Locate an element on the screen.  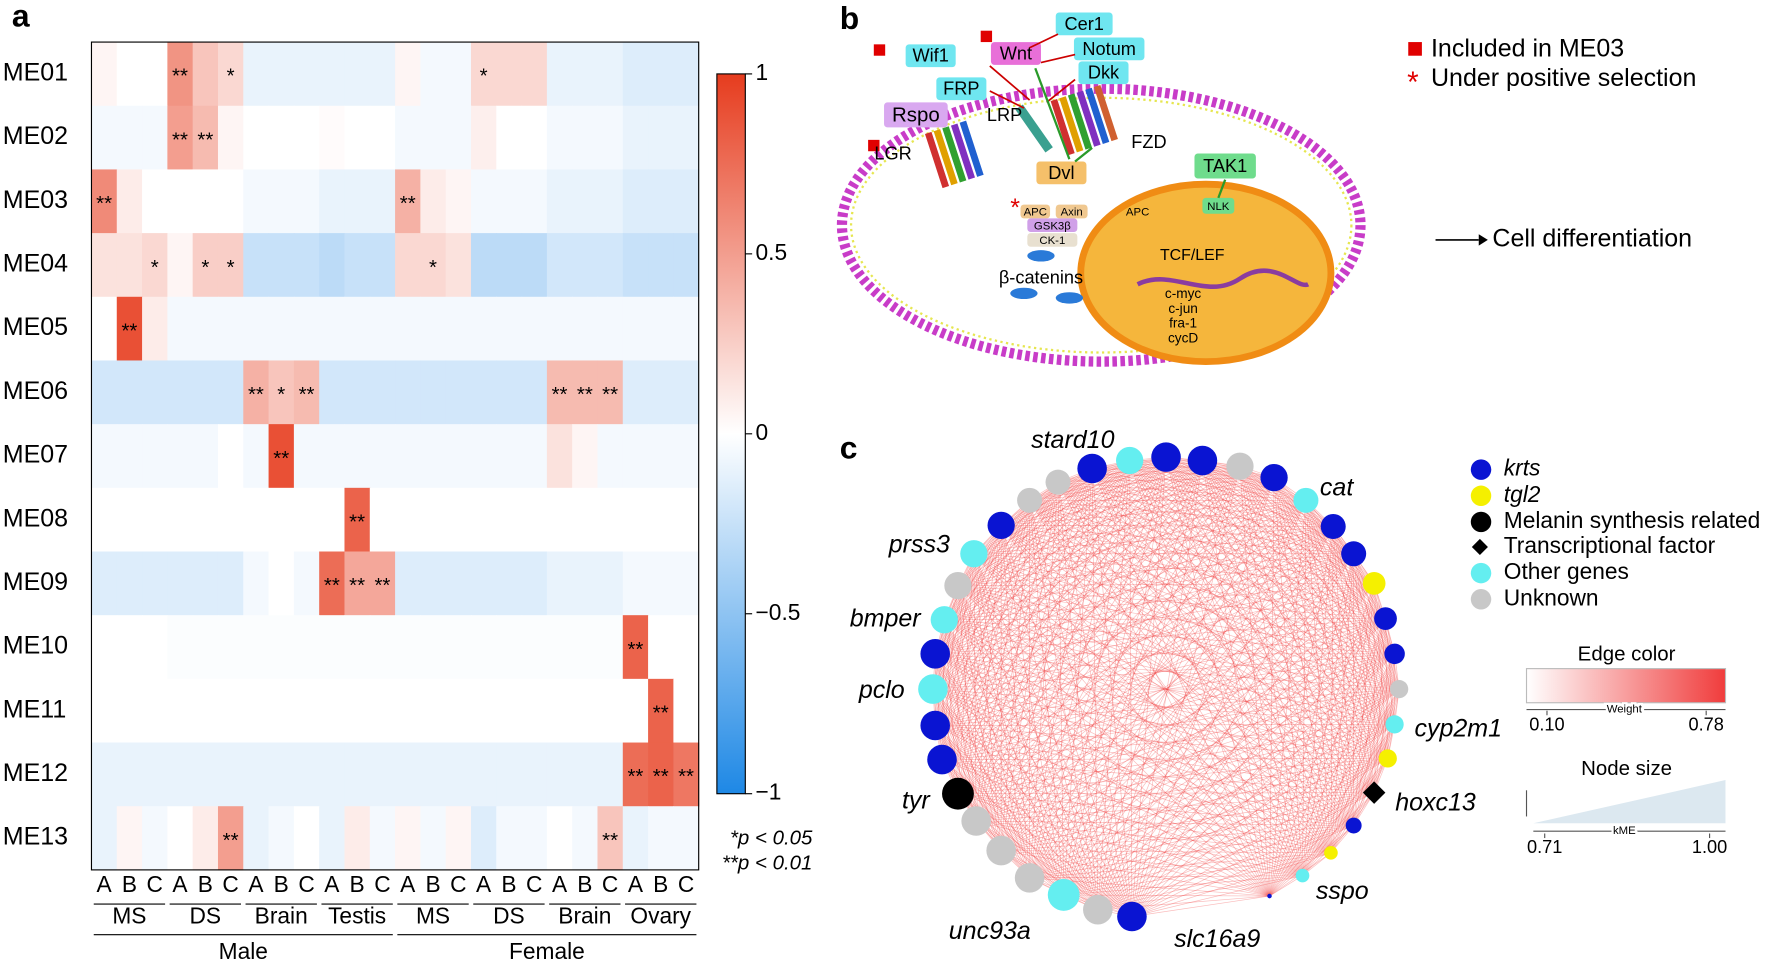
tissue-label: Testis is located at coordinates (357, 916).